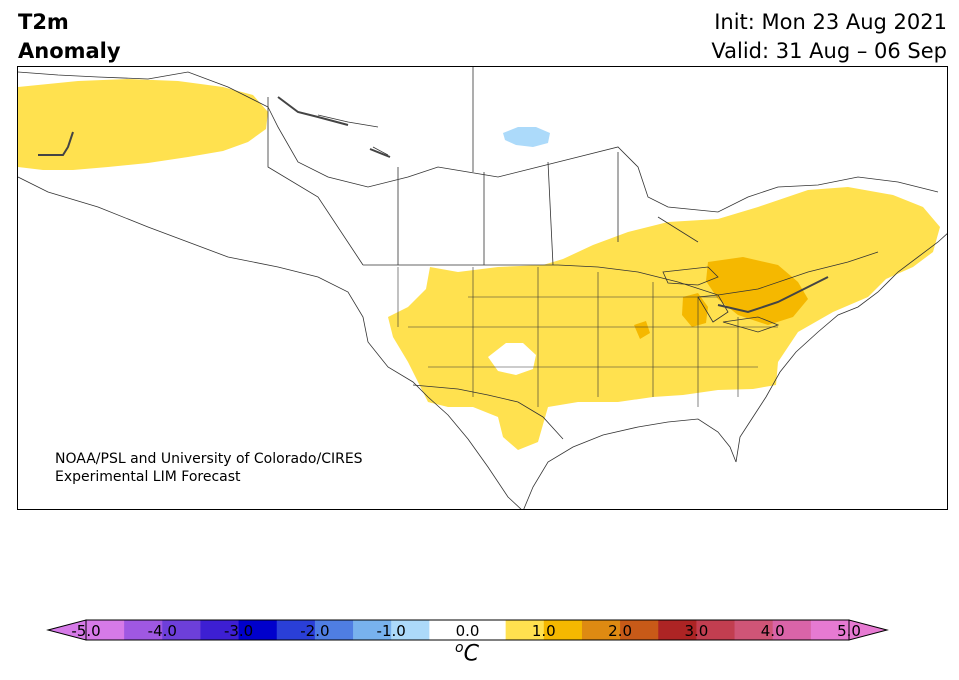  What do you see at coordinates (459, 648) in the screenshot?
I see `unit-degree: o` at bounding box center [459, 648].